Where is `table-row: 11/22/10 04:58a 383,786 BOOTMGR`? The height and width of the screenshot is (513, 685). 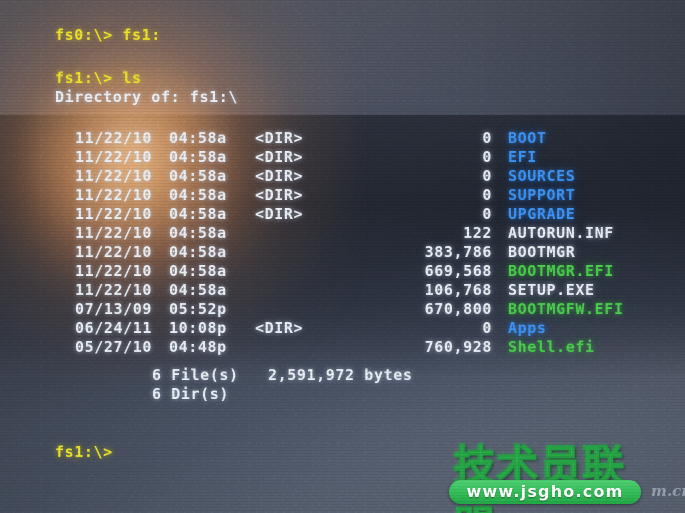 table-row: 11/22/10 04:58a 383,786 BOOTMGR is located at coordinates (342, 252).